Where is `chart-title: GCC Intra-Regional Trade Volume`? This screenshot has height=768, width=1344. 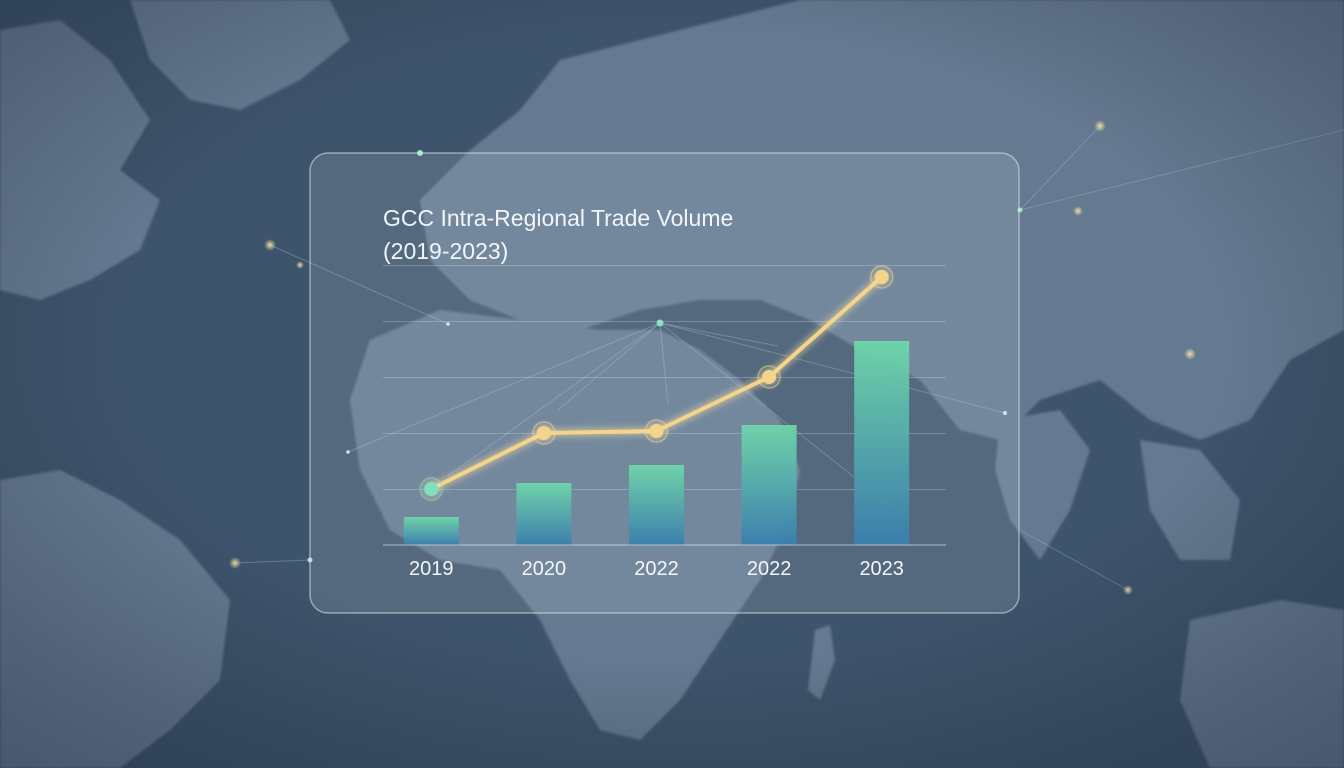 chart-title: GCC Intra-Regional Trade Volume is located at coordinates (558, 218).